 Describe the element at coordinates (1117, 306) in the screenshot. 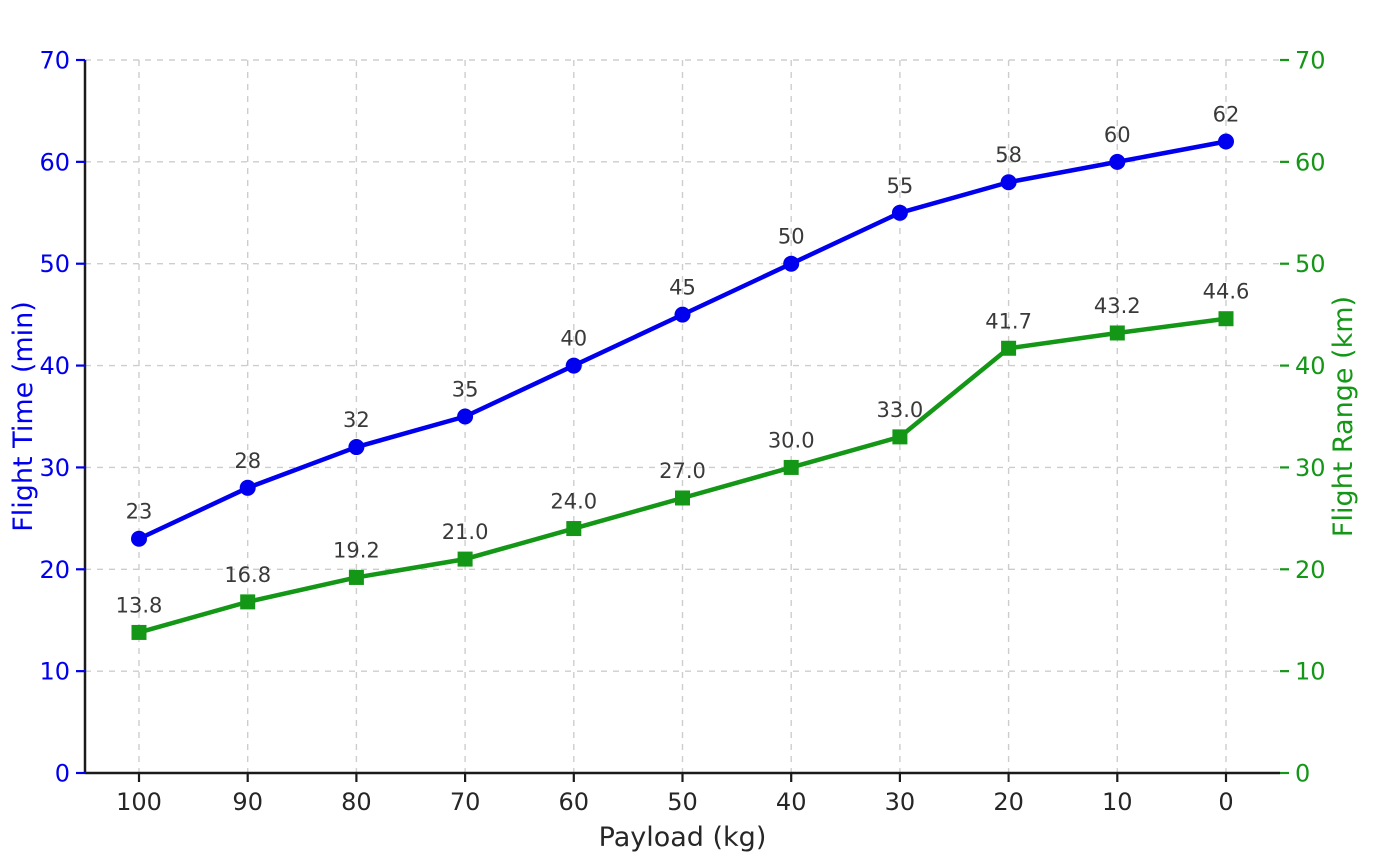

I see `data-point-label: 43.2` at that location.